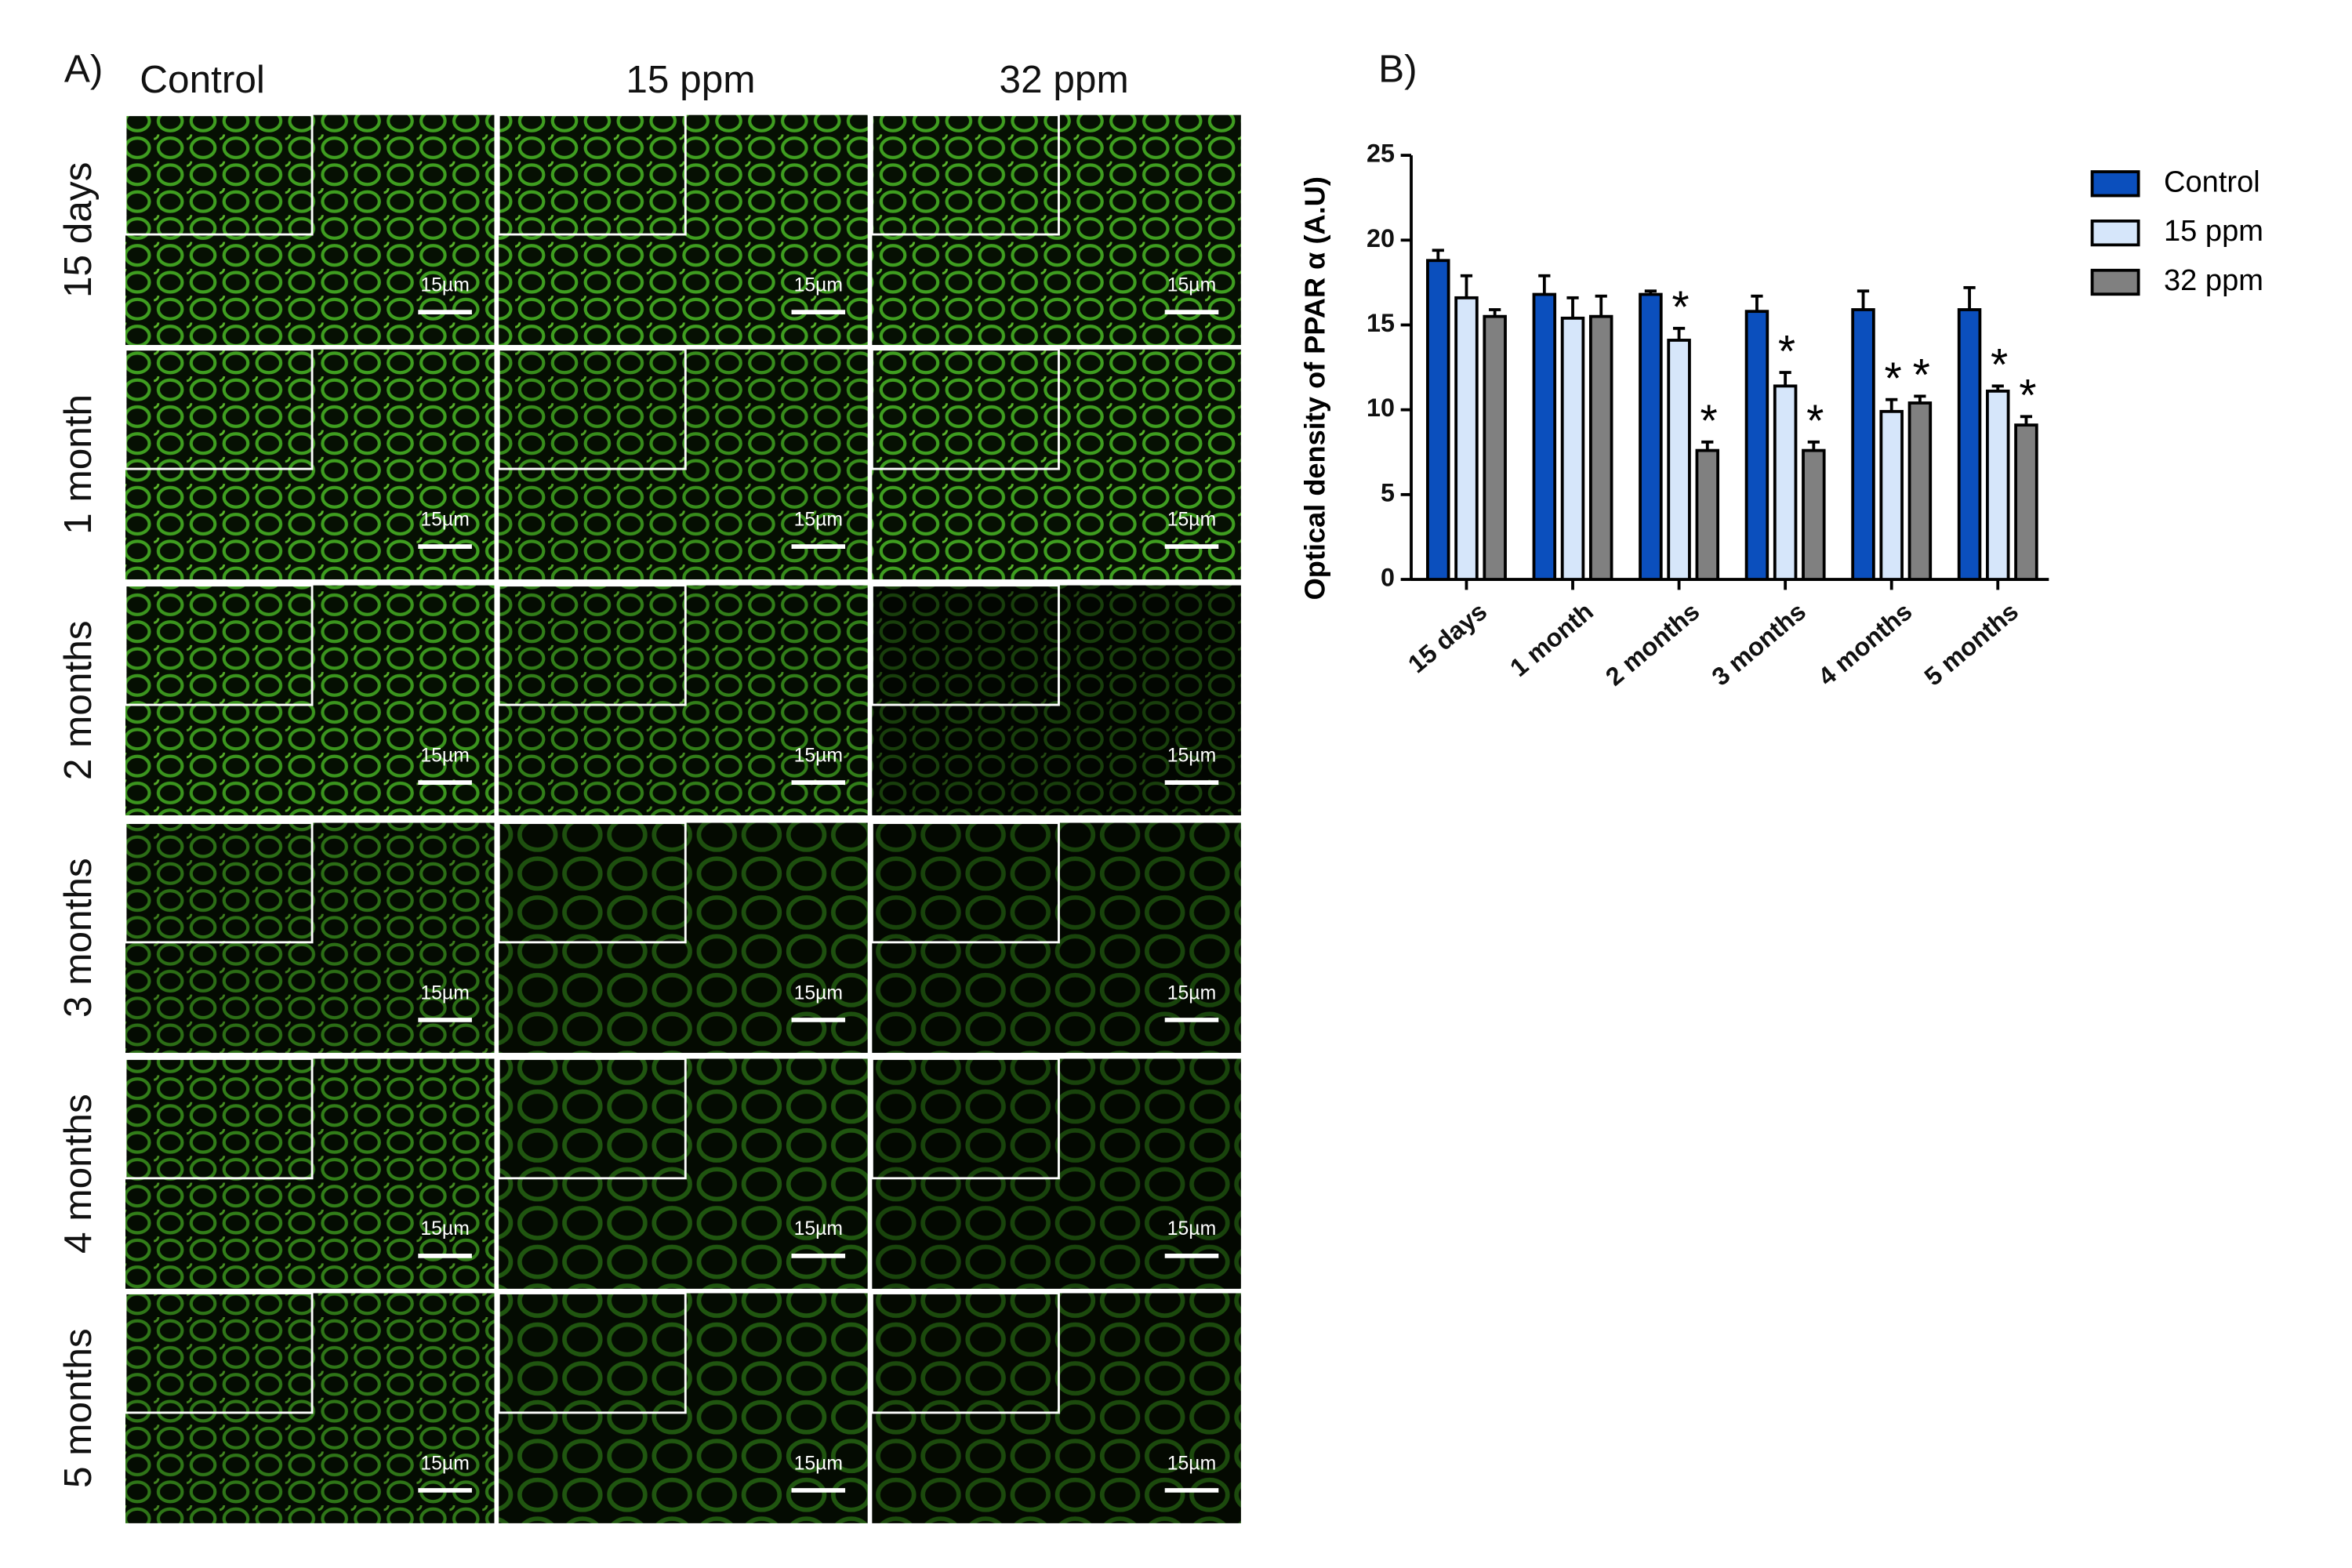 This screenshot has height=1568, width=2352. What do you see at coordinates (2213, 280) in the screenshot?
I see `legend-label: 32 ppm` at bounding box center [2213, 280].